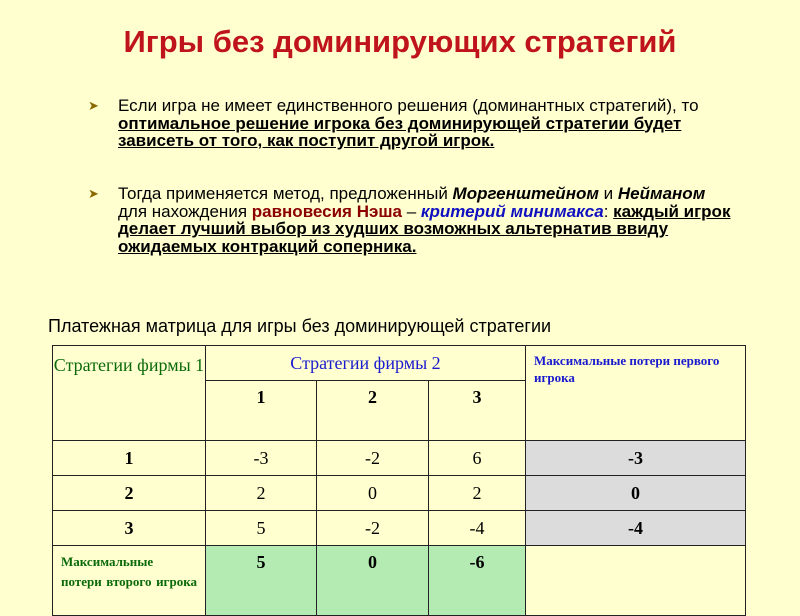  I want to click on column-header: 3, so click(477, 410).